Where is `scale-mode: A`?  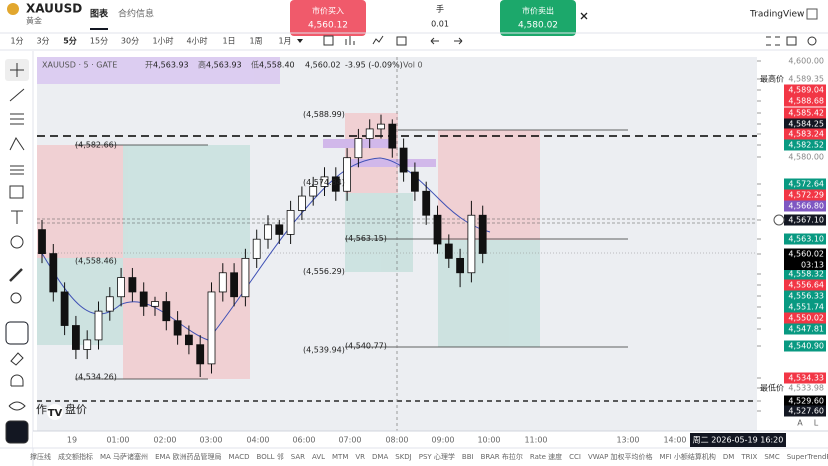 scale-mode: A is located at coordinates (800, 423).